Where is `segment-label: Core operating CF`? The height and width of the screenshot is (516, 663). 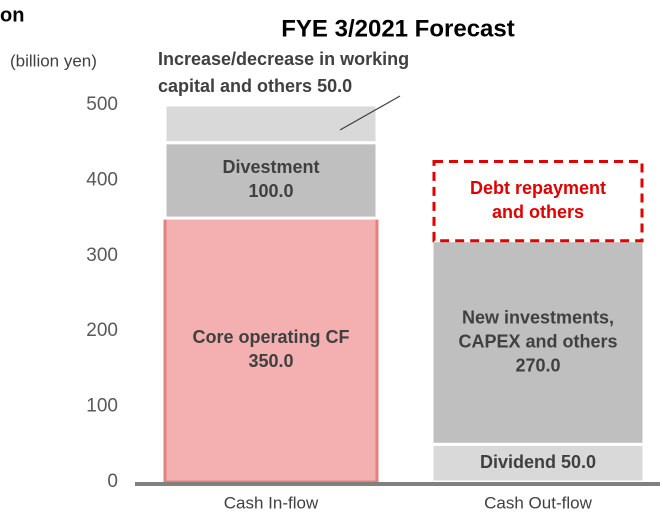 segment-label: Core operating CF is located at coordinates (270, 337).